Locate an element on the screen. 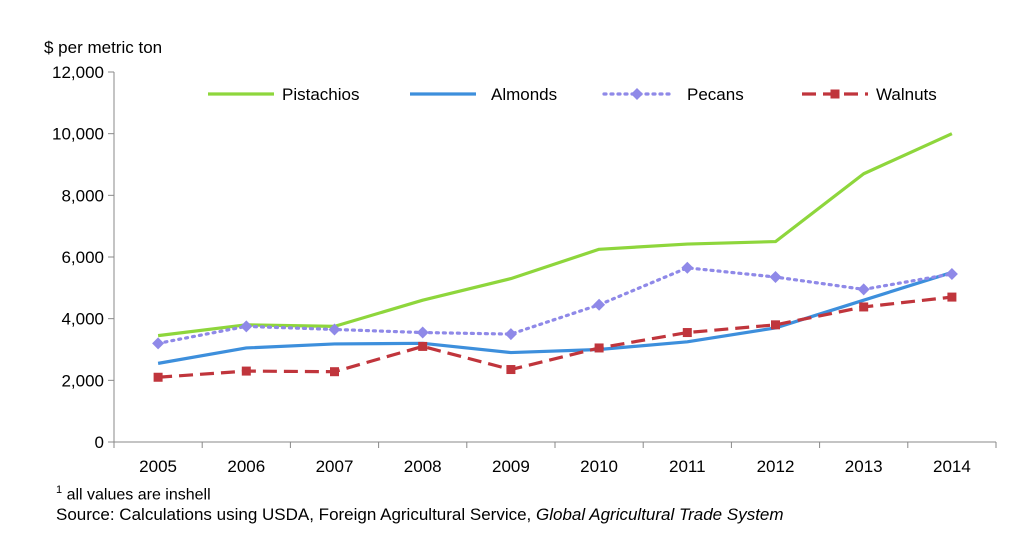 Image resolution: width=1013 pixels, height=539 pixels. y-tick-label: 6,000 is located at coordinates (82, 257).